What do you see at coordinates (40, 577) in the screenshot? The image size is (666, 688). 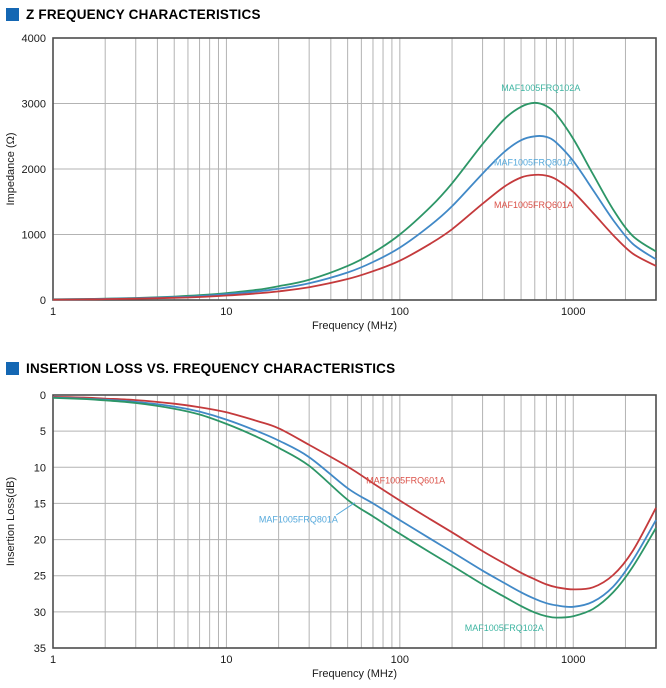 I see `y-tick-label: 25` at bounding box center [40, 577].